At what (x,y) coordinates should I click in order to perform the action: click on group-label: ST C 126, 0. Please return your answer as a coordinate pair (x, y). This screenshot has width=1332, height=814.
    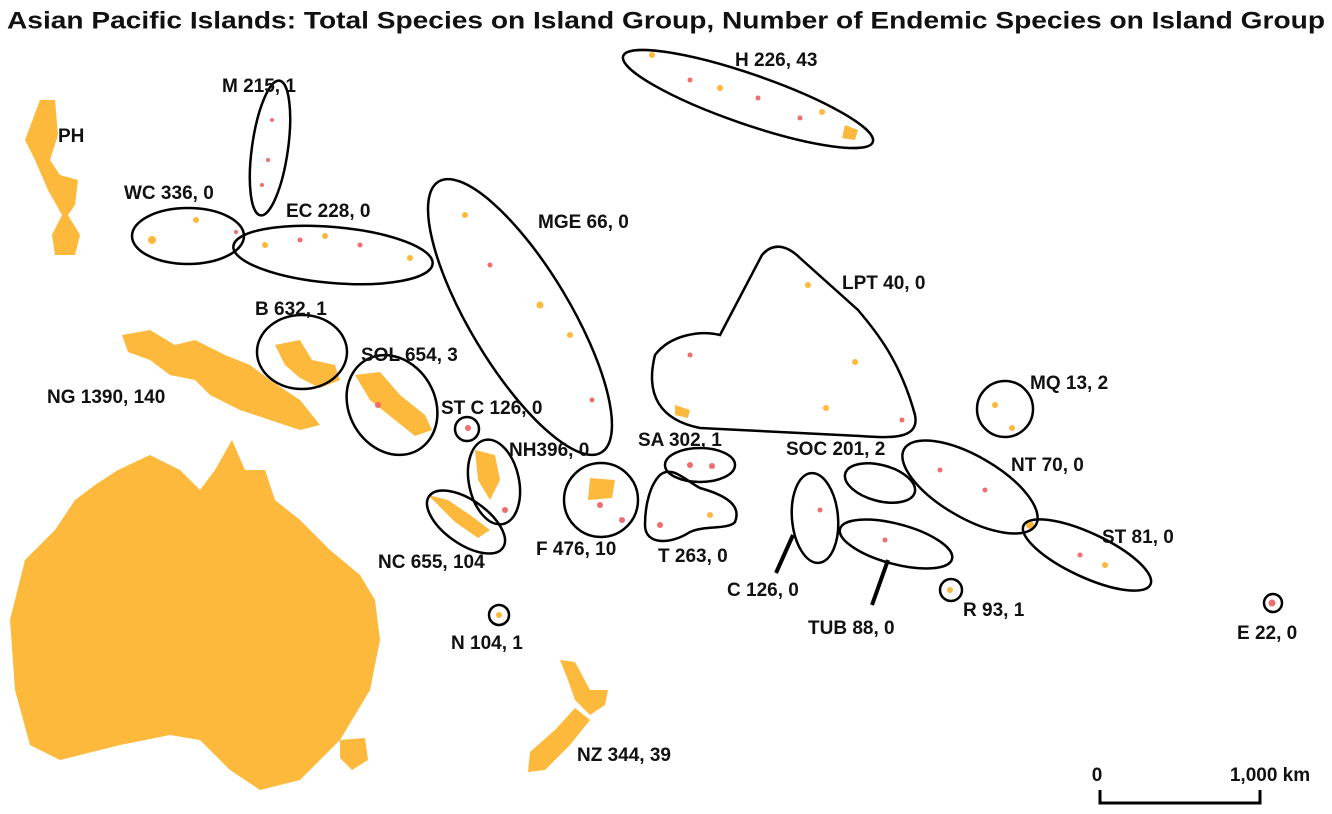
    Looking at the image, I should click on (491, 408).